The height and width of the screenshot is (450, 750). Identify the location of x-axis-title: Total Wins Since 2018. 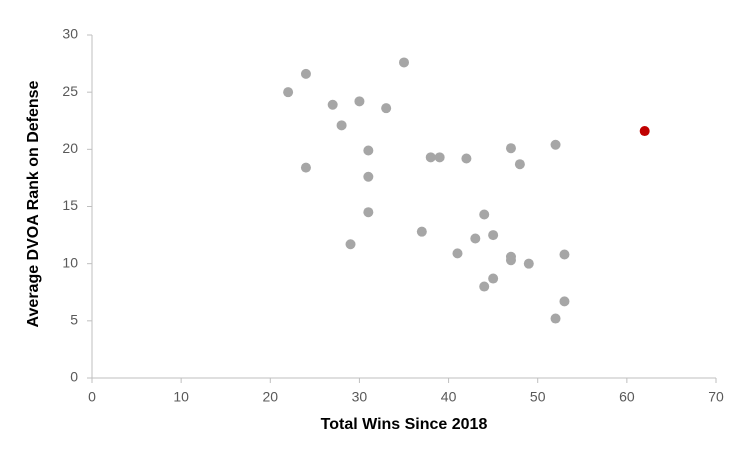
(404, 424).